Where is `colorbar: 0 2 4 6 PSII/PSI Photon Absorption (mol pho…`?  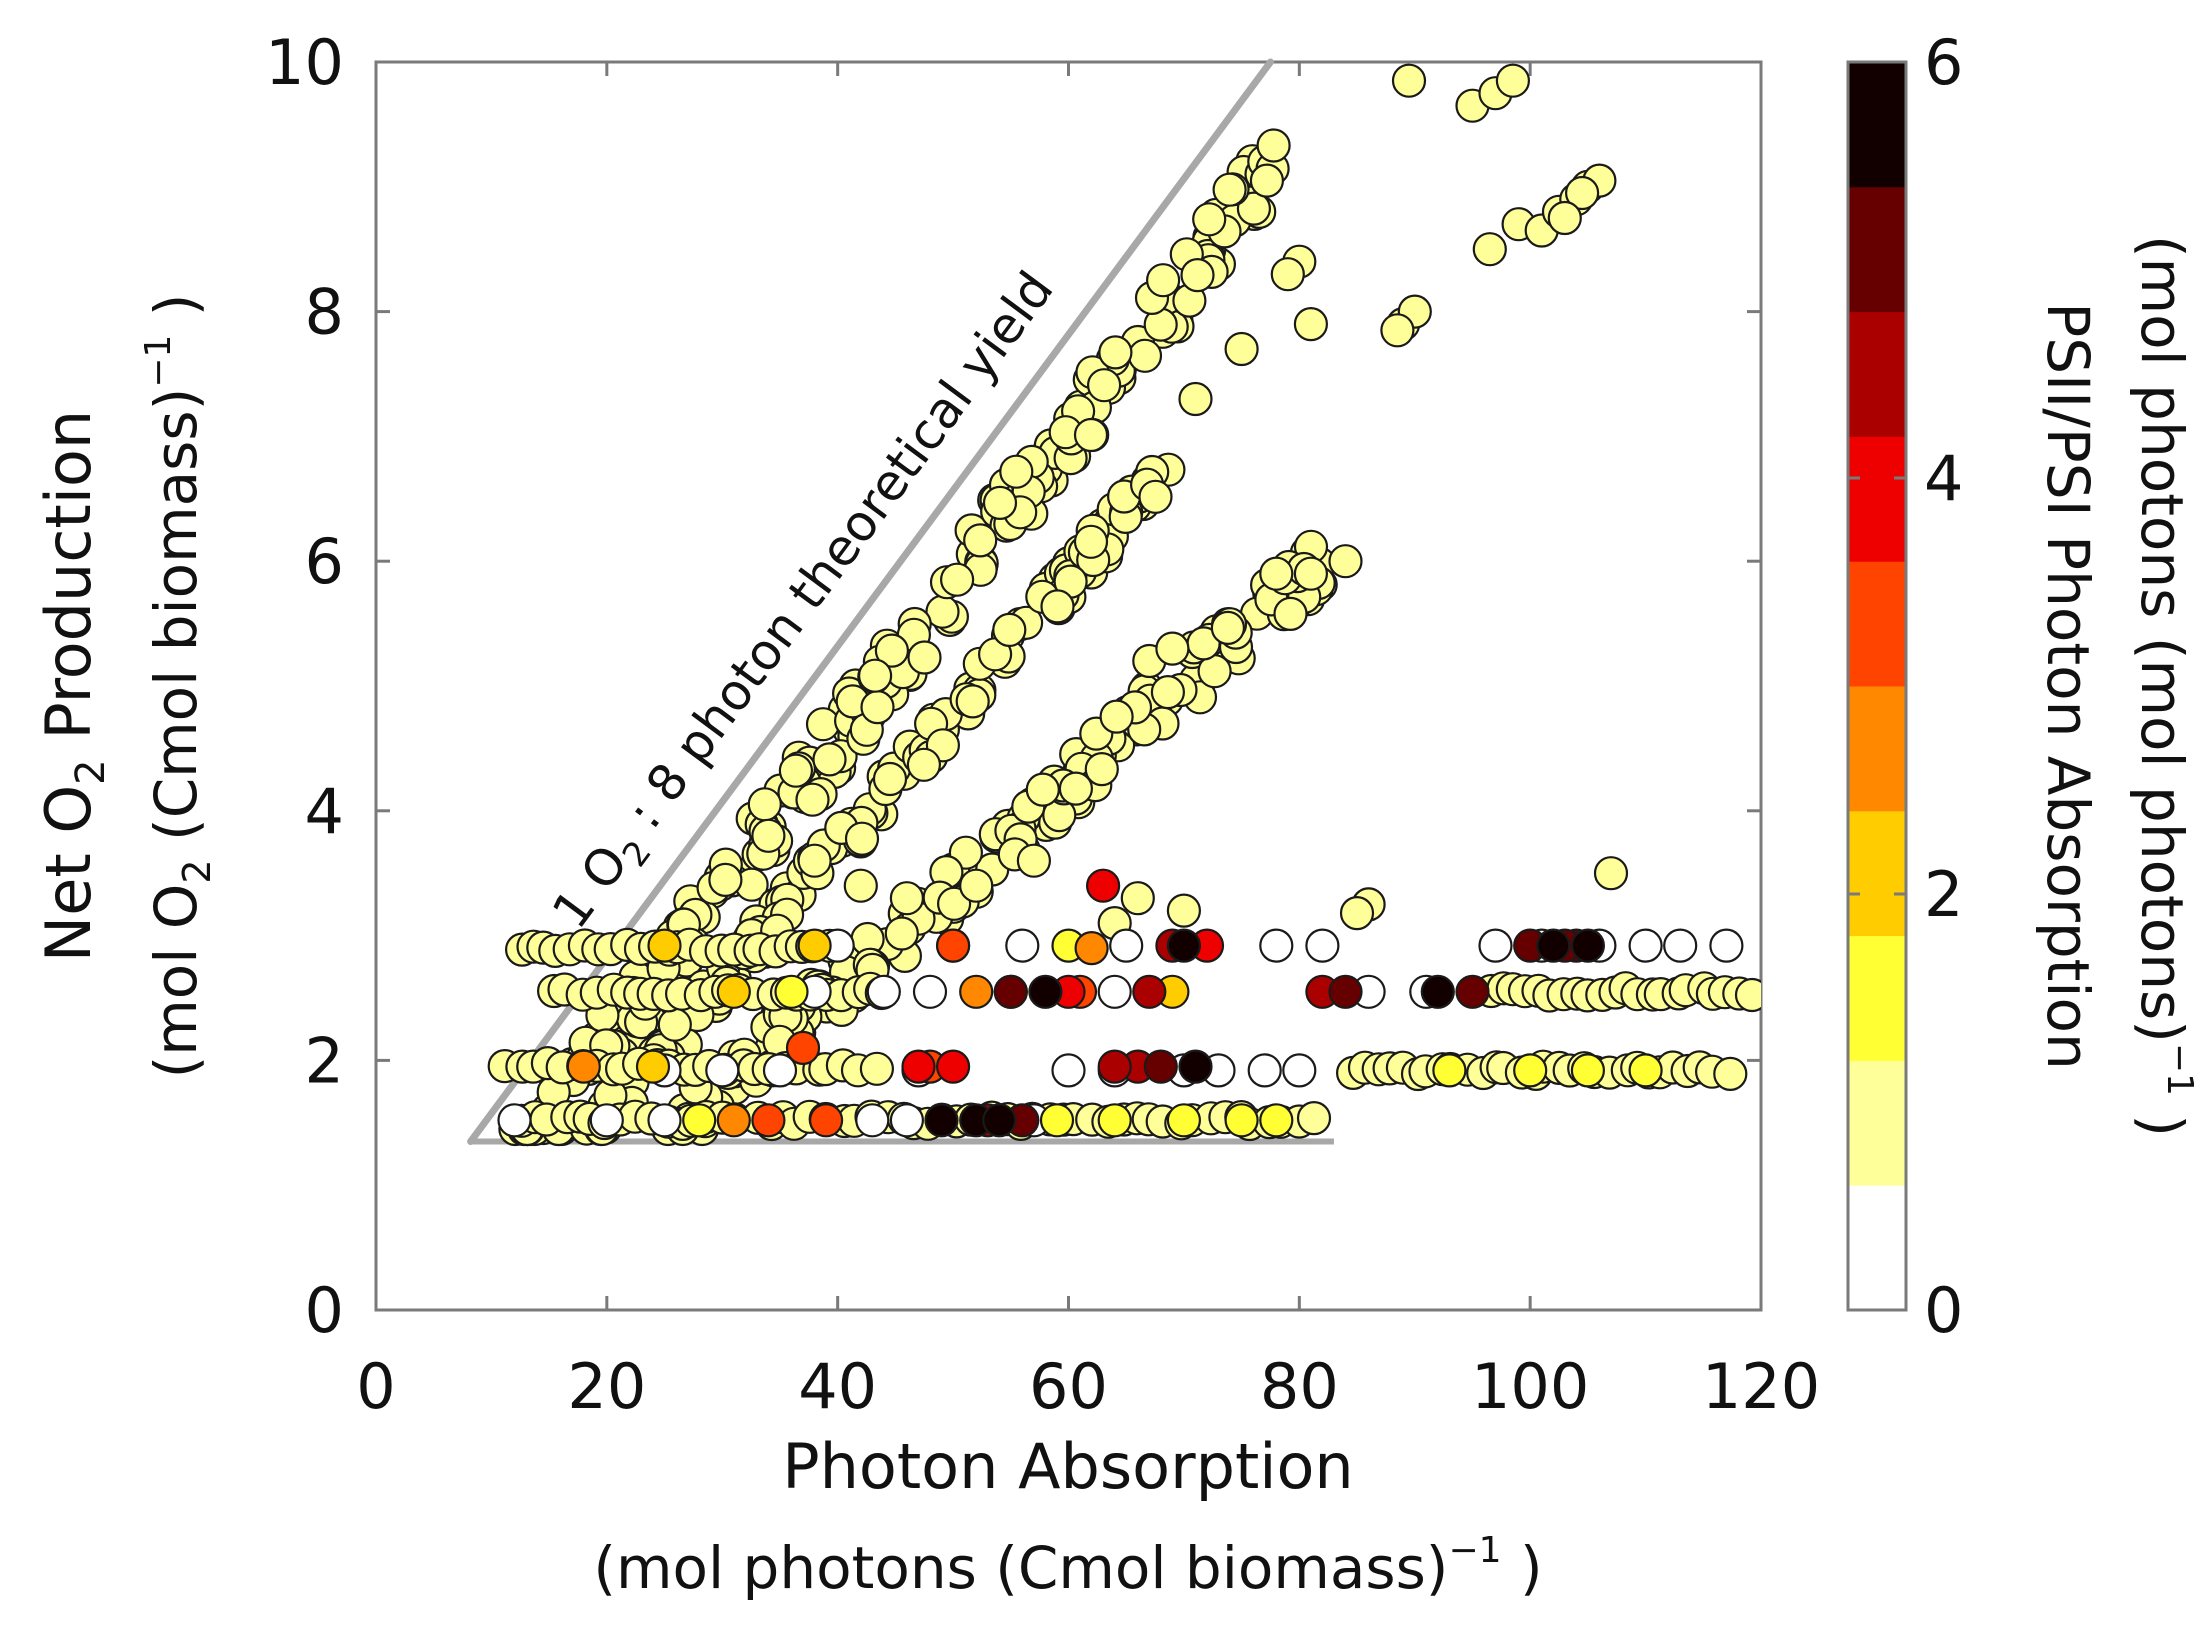 colorbar: 0 2 4 6 PSII/PSI Photon Absorption (mol pho… is located at coordinates (2023, 686).